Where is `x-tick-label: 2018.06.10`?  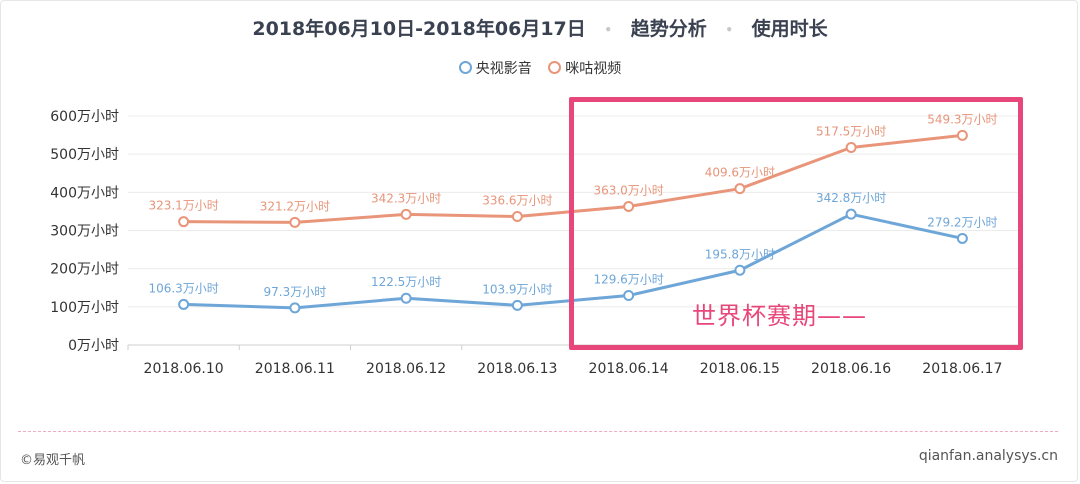
x-tick-label: 2018.06.10 is located at coordinates (184, 369).